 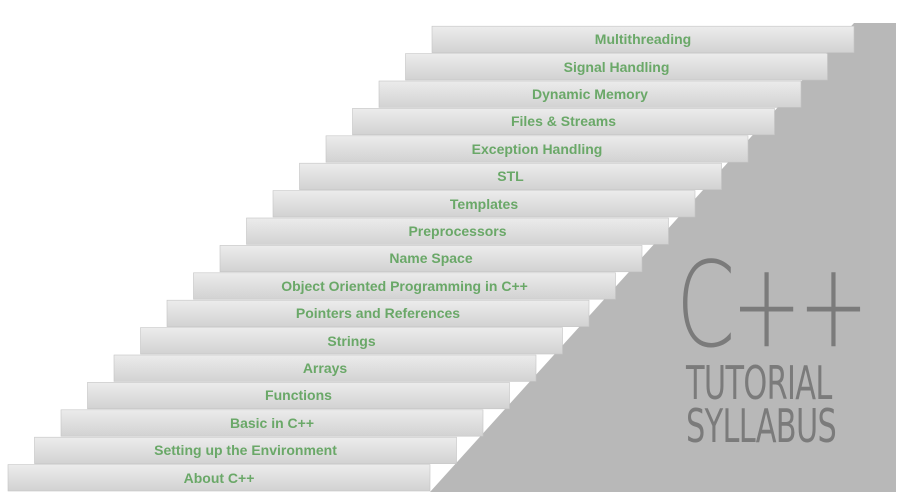 What do you see at coordinates (759, 383) in the screenshot?
I see `brand-subtitle-line1: TUTORIAL` at bounding box center [759, 383].